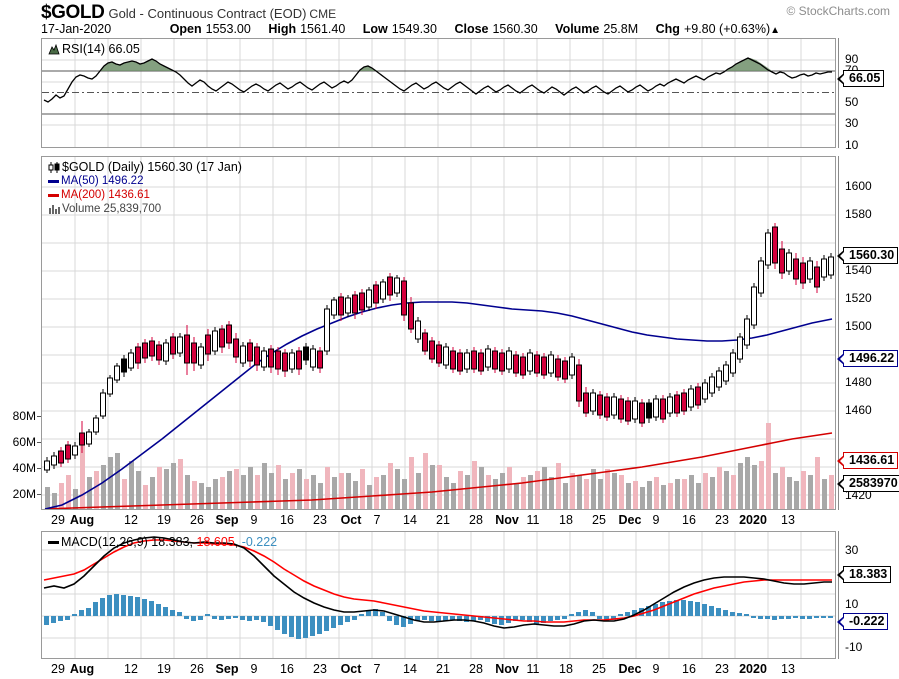 This screenshot has width=899, height=679. What do you see at coordinates (53, 181) in the screenshot?
I see `ma50-swatch-icon` at bounding box center [53, 181].